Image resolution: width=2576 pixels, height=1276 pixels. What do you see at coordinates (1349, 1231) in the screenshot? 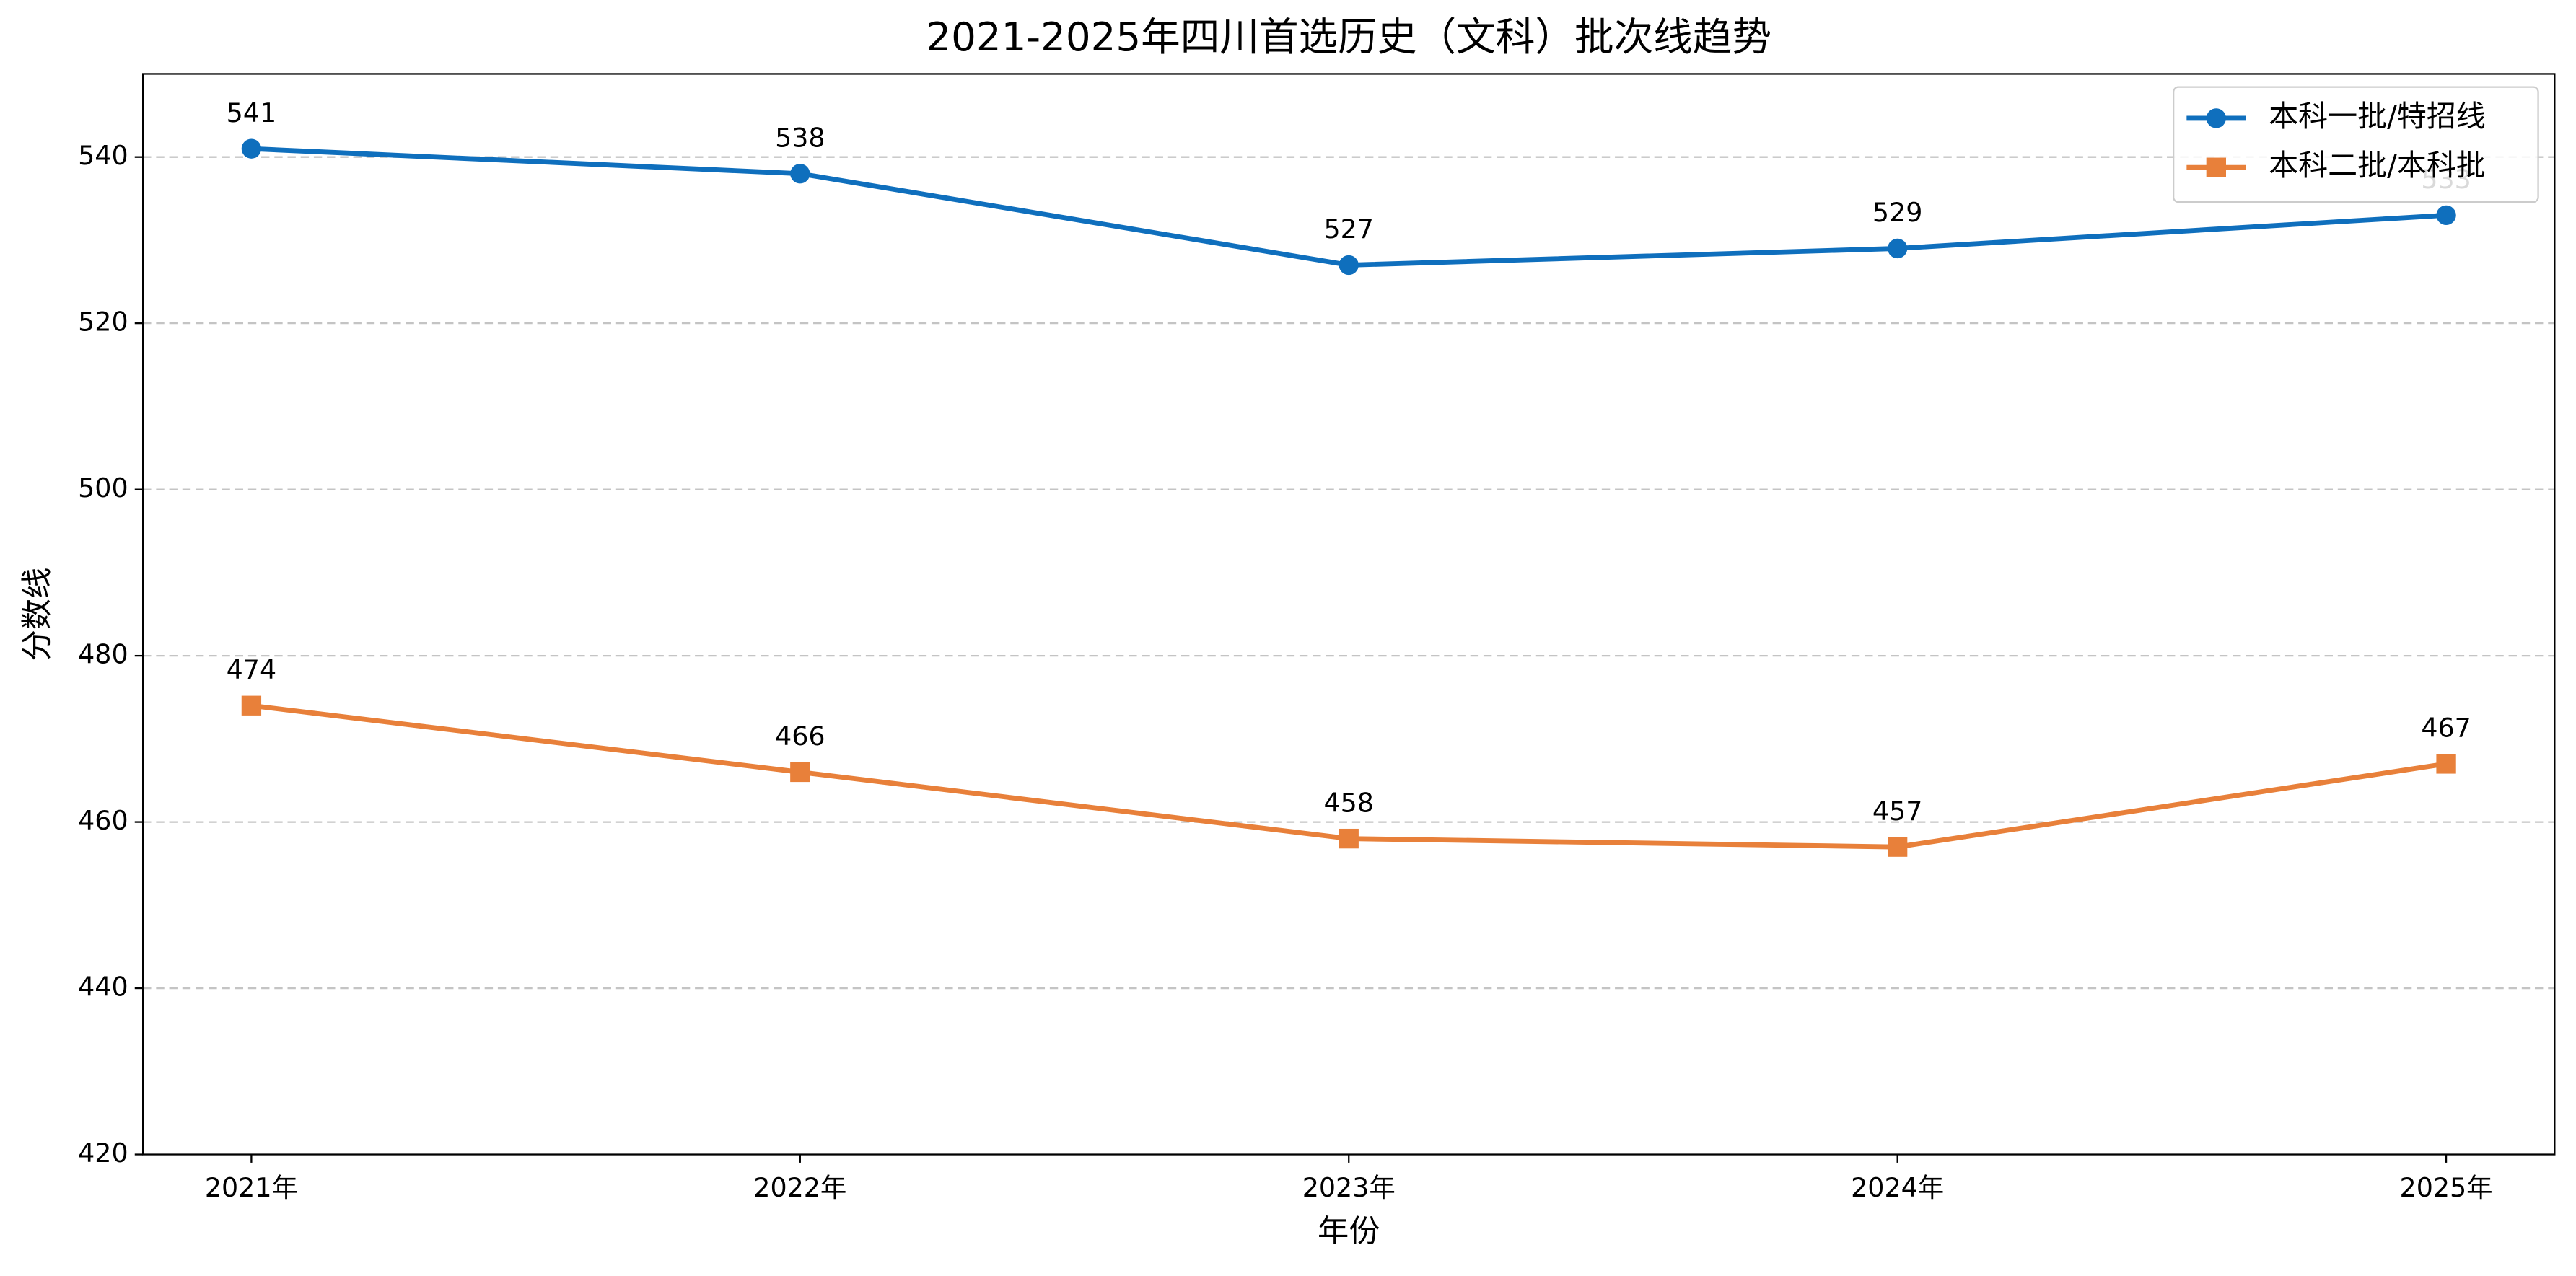
I see `x-axis-label: 年份` at bounding box center [1349, 1231].